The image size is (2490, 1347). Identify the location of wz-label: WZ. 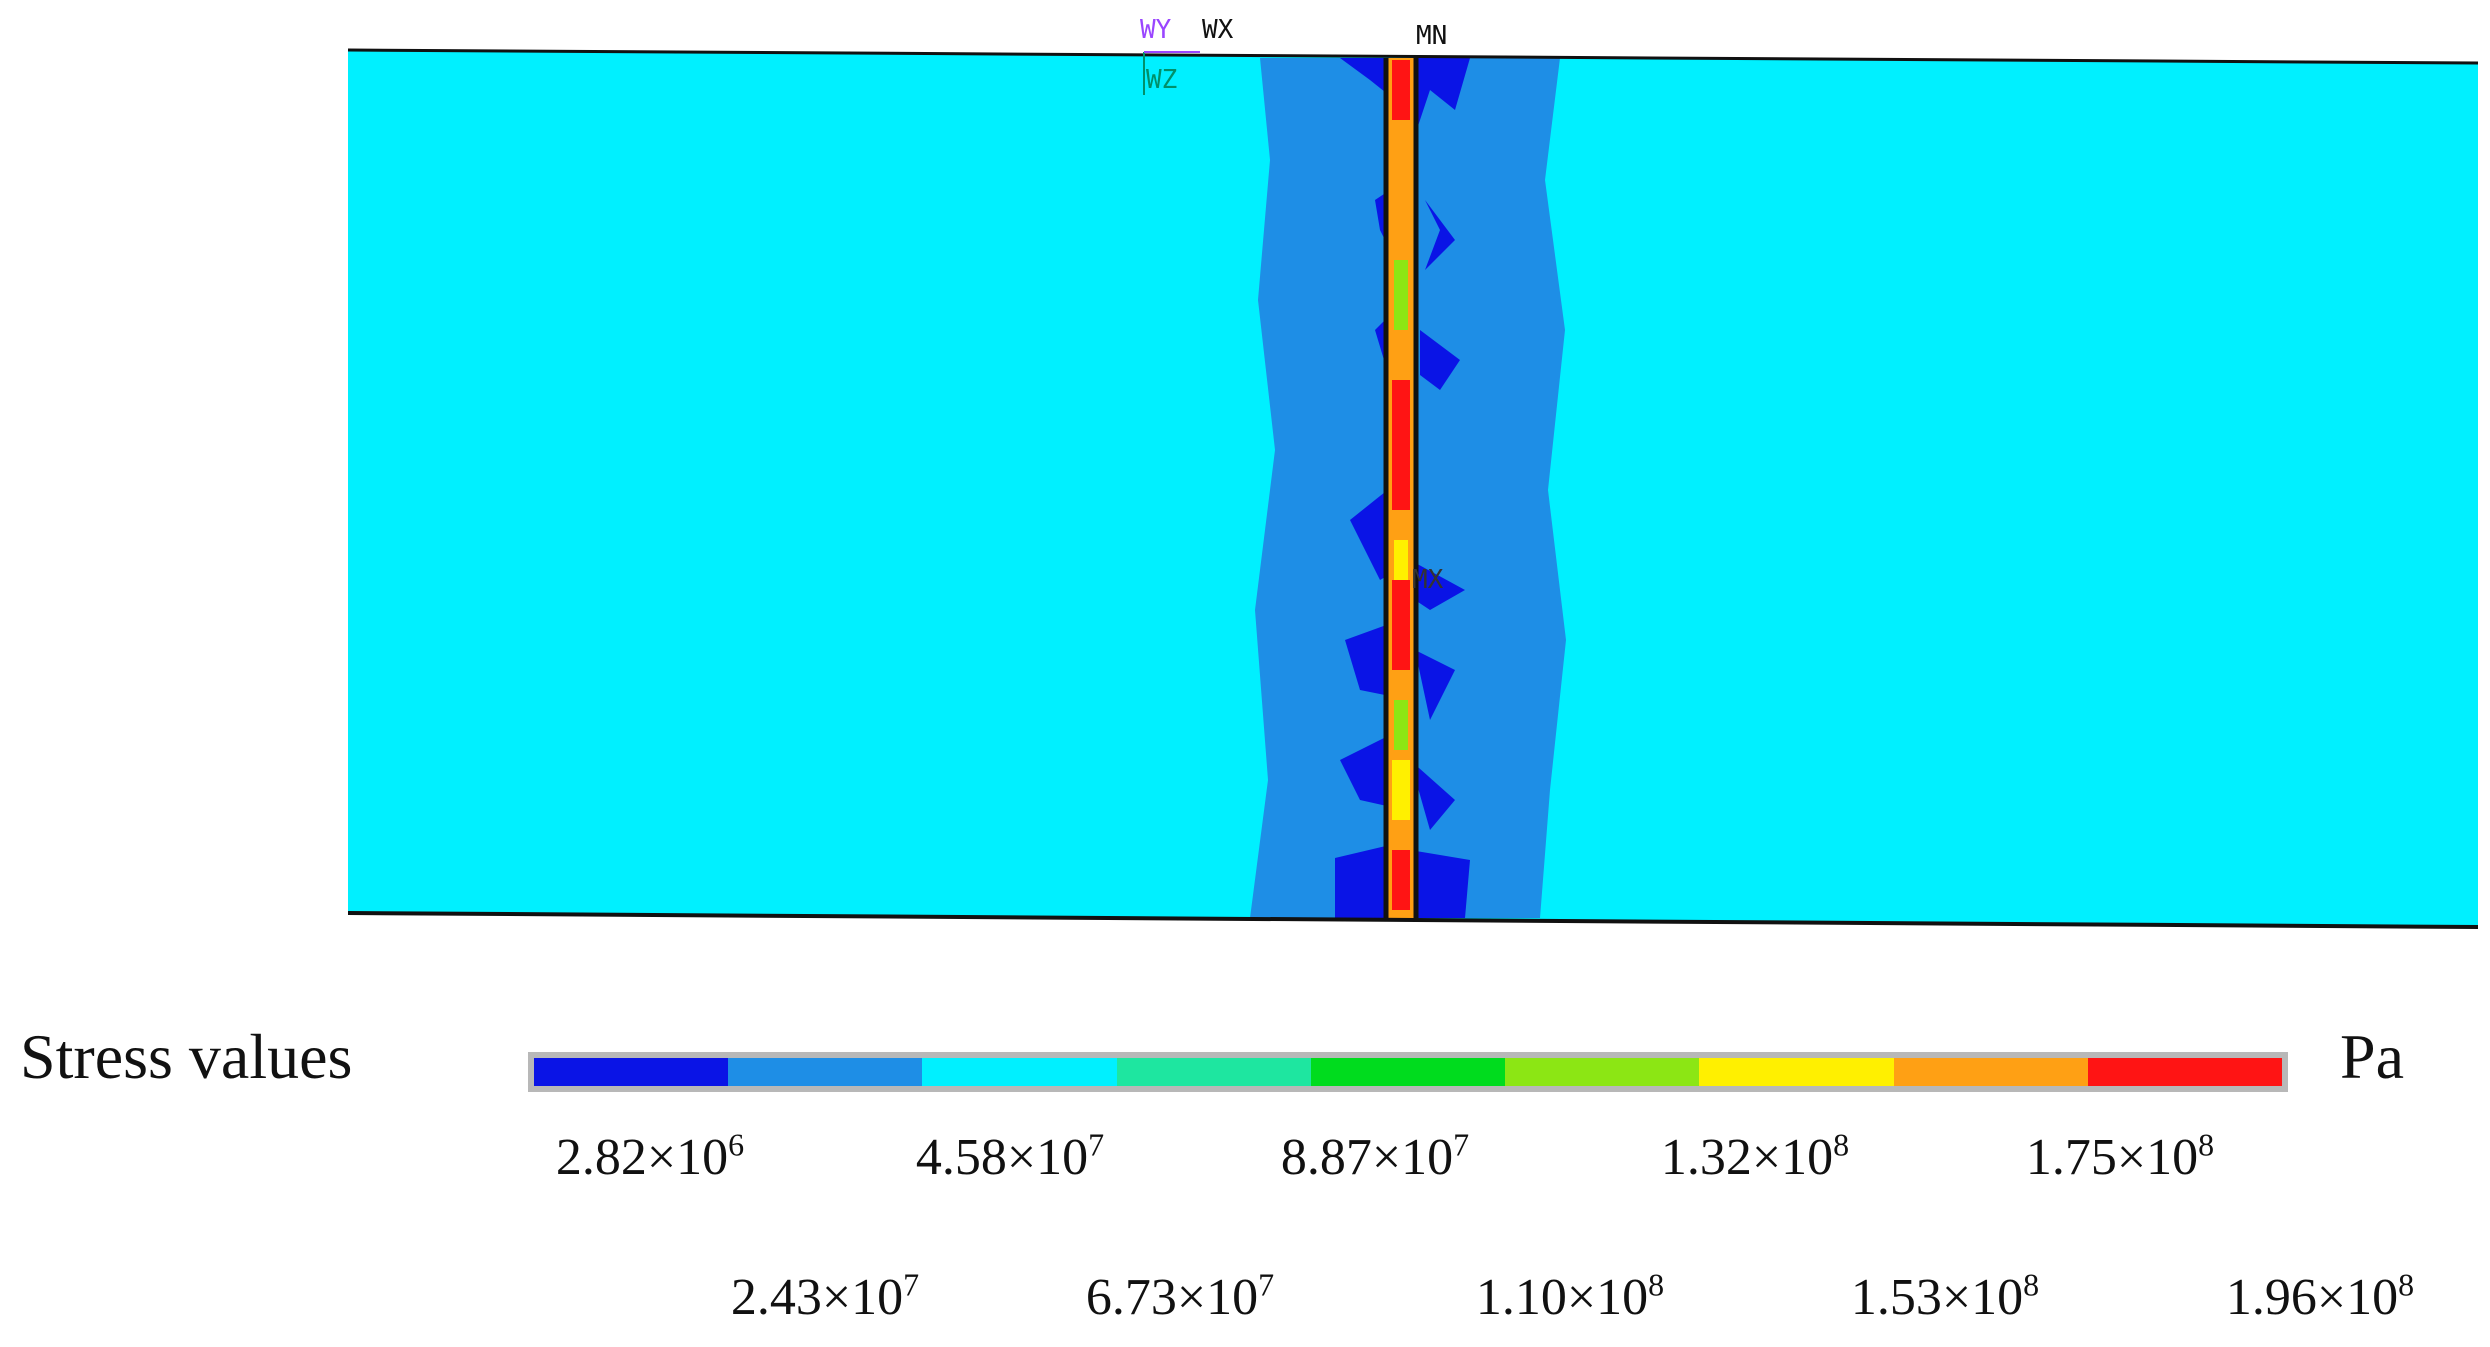
(1161, 80).